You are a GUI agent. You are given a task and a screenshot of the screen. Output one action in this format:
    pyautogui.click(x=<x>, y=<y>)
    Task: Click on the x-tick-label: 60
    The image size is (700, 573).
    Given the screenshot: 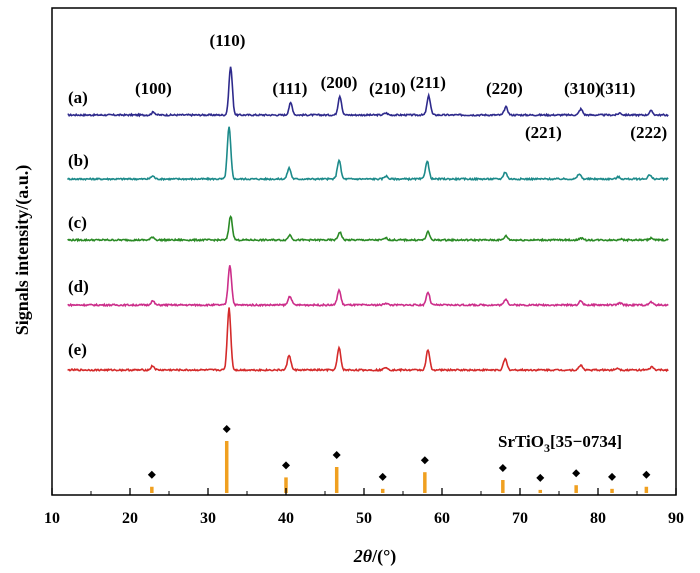 What is the action you would take?
    pyautogui.click(x=442, y=518)
    